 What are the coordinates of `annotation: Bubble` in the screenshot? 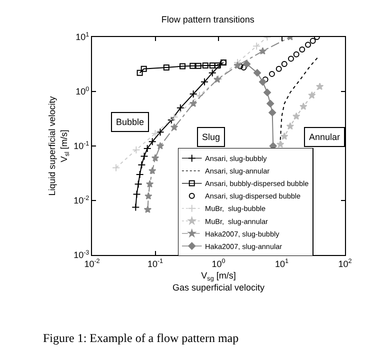 It's located at (130, 122).